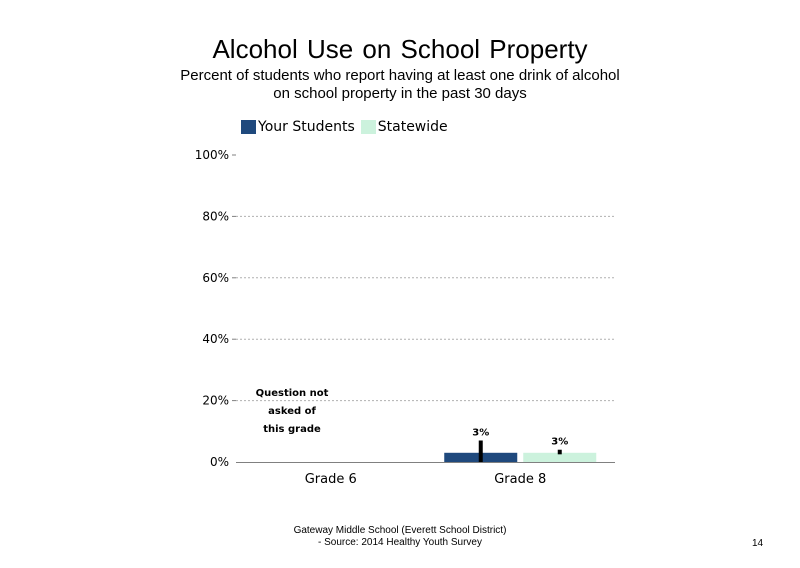  What do you see at coordinates (215, 339) in the screenshot?
I see `y-tick-label: 40%` at bounding box center [215, 339].